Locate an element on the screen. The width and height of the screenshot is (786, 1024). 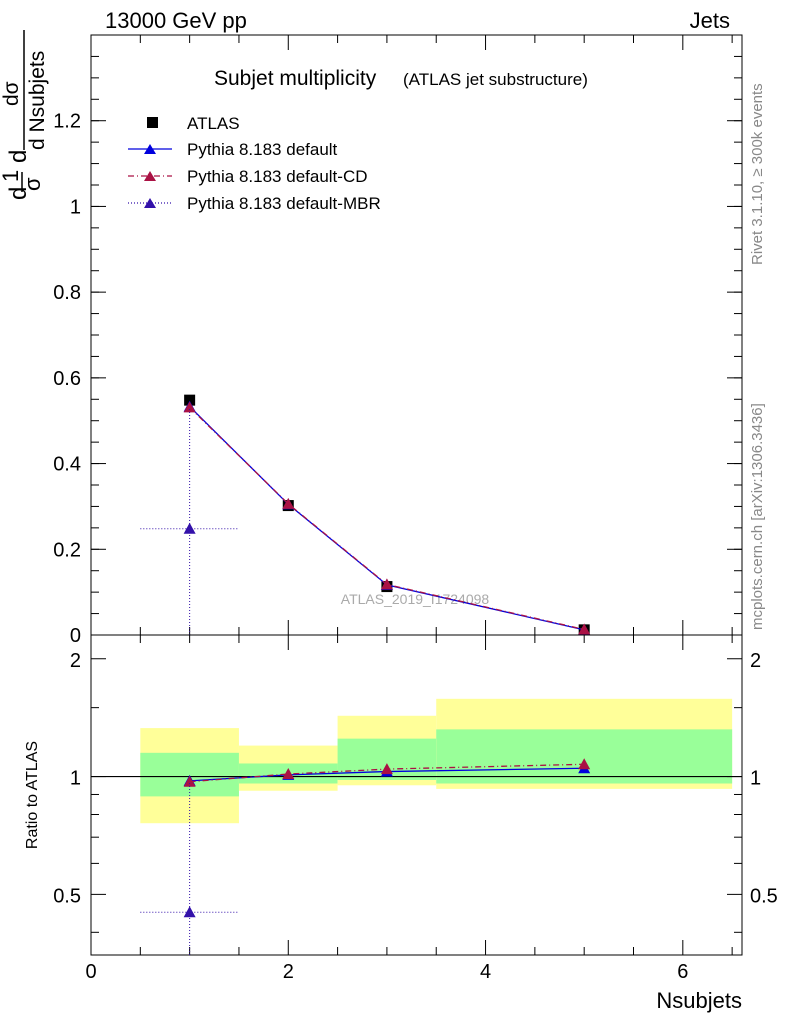
legend-label-default: Pythia 8.183 default is located at coordinates (262, 149).